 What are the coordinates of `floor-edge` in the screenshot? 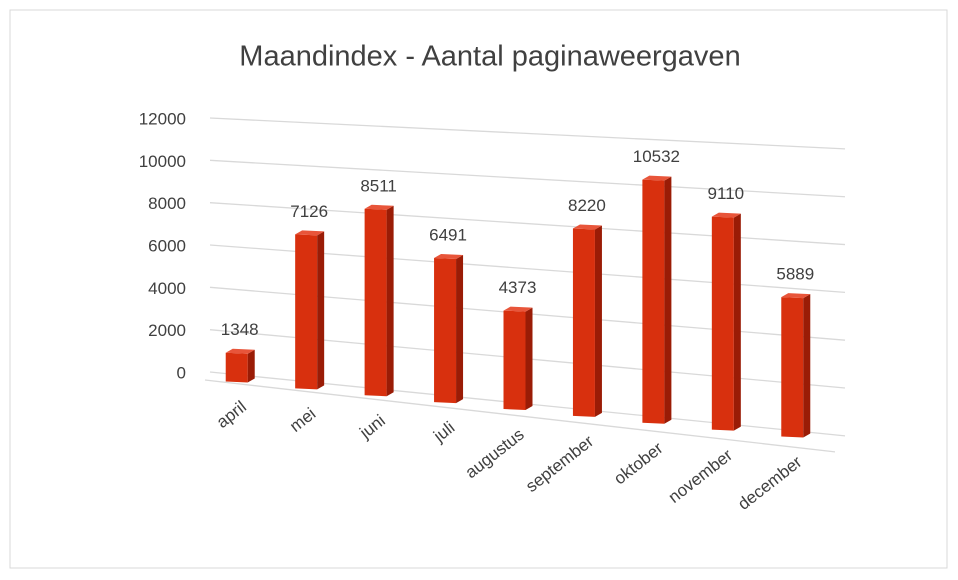 It's located at (520, 416).